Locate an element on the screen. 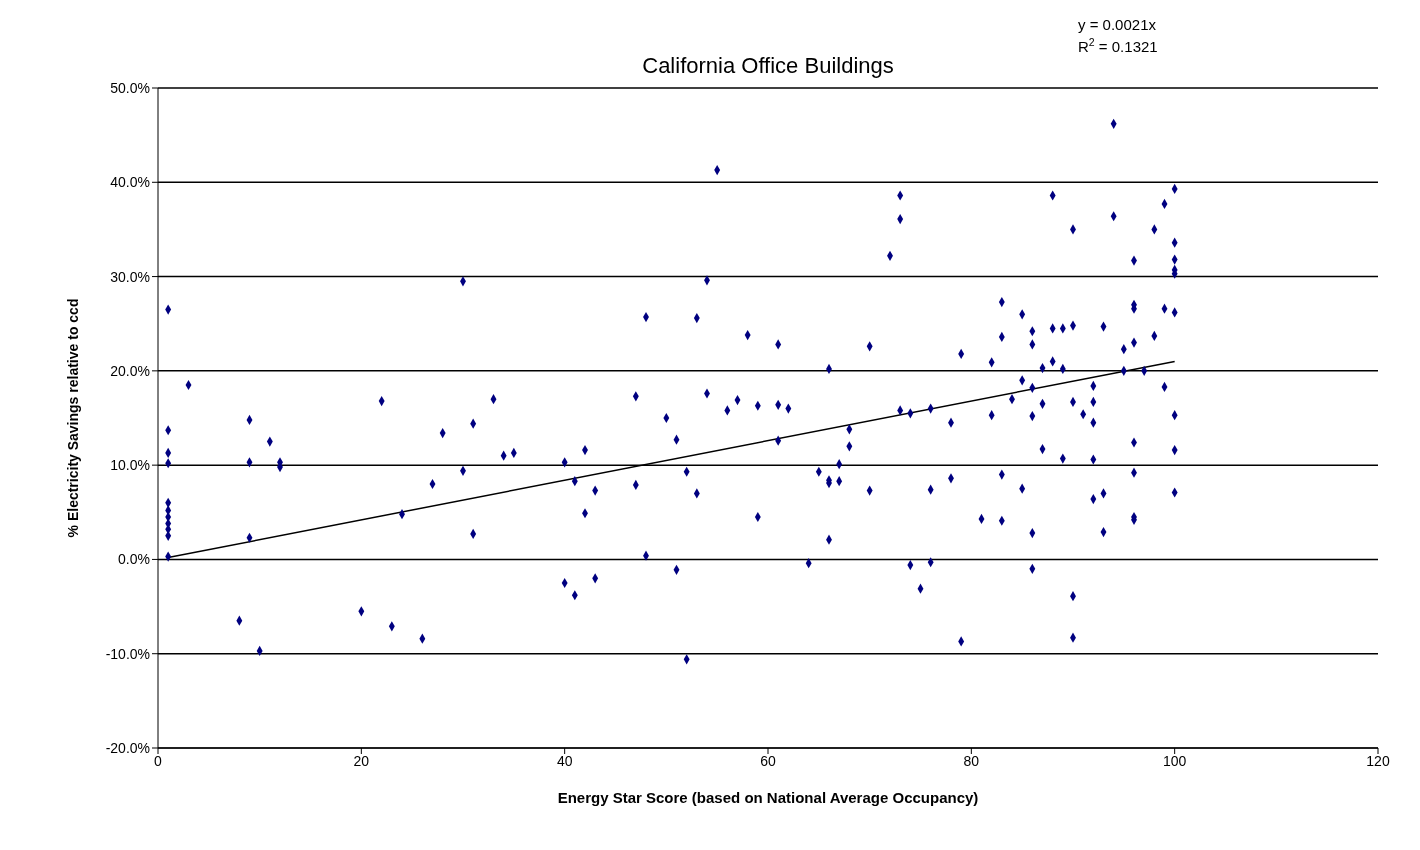 The height and width of the screenshot is (850, 1420). y-tick-label: -20.0% is located at coordinates (127, 747).